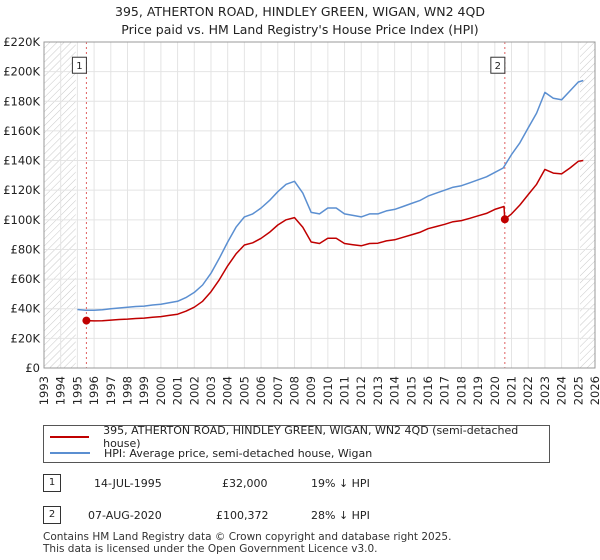 The height and width of the screenshot is (560, 600). Describe the element at coordinates (278, 390) in the screenshot. I see `x-tick-label: 2007` at that location.